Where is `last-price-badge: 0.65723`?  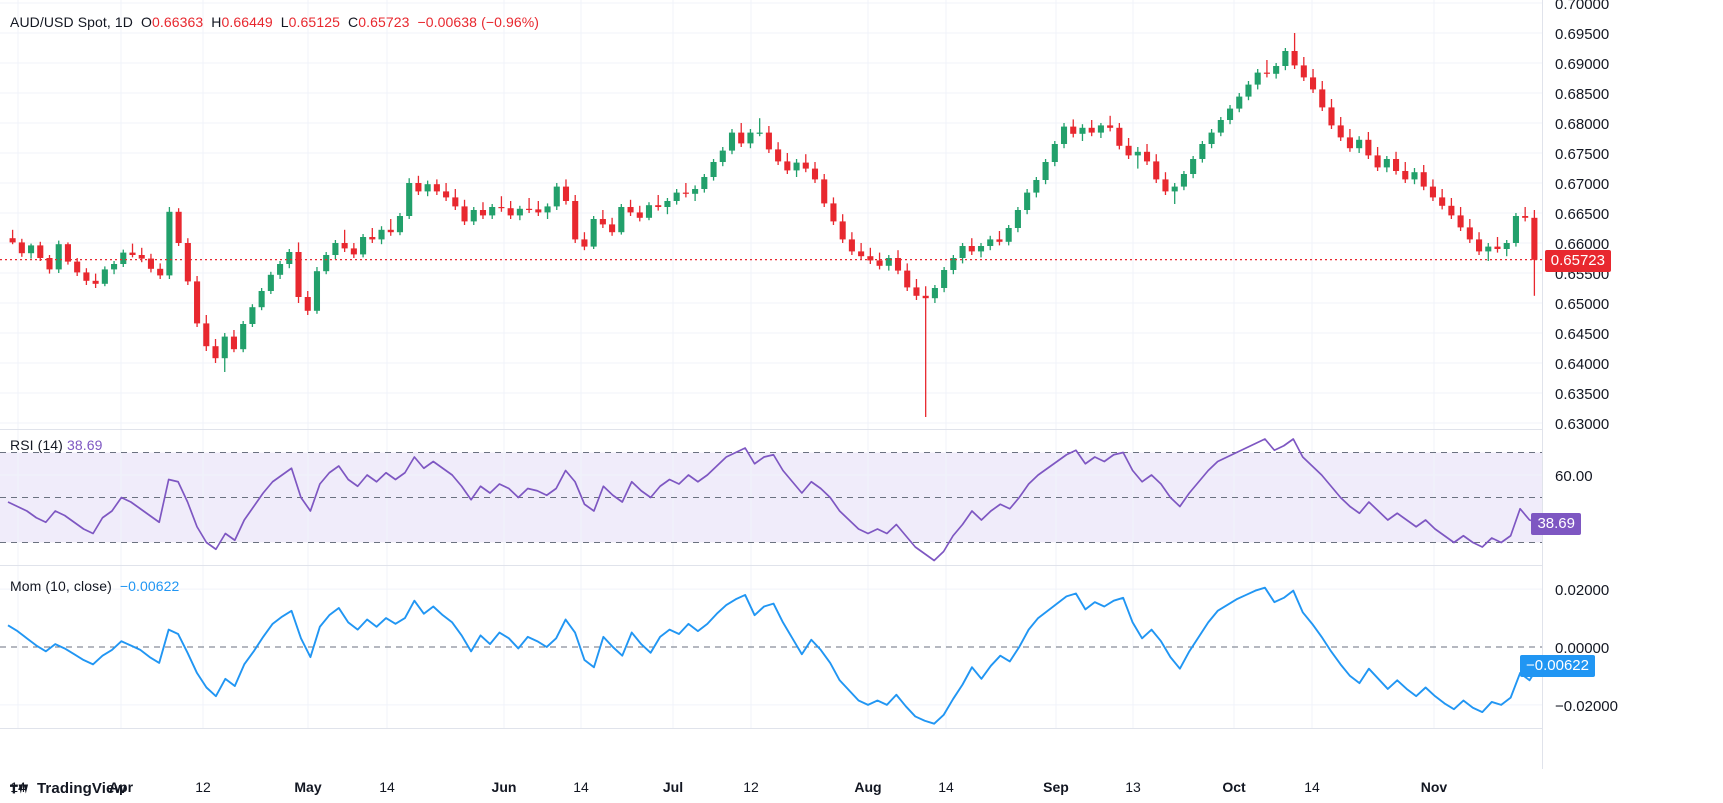
last-price-badge: 0.65723 is located at coordinates (1577, 260).